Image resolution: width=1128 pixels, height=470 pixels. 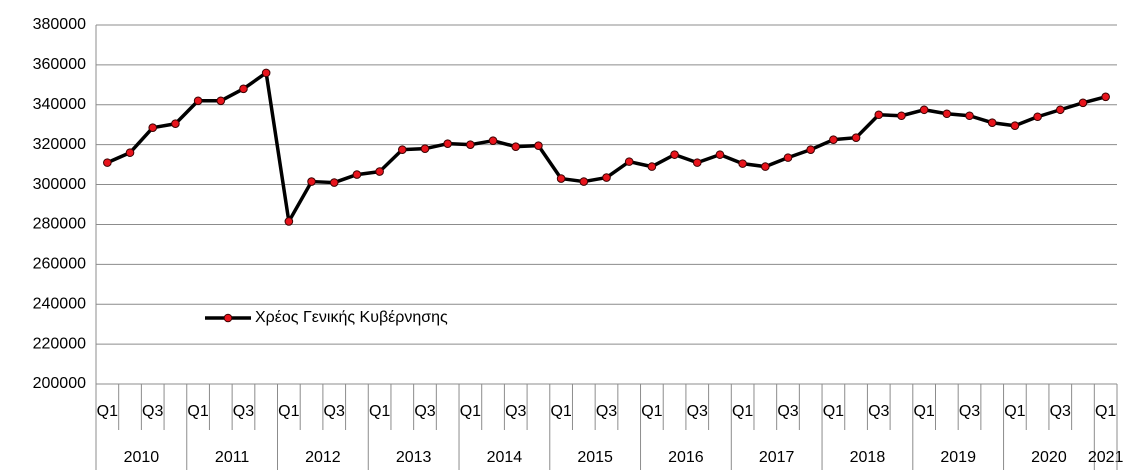 I want to click on y-tick-label: 240000, so click(x=59, y=303).